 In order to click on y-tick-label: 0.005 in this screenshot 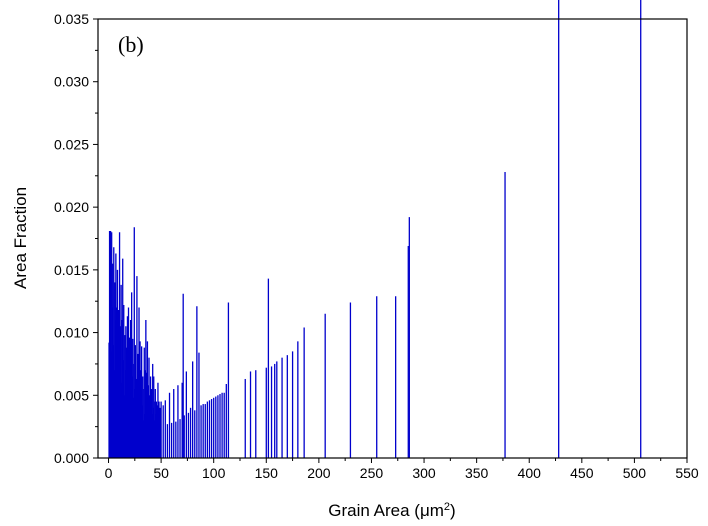, I will do `click(71, 395)`.